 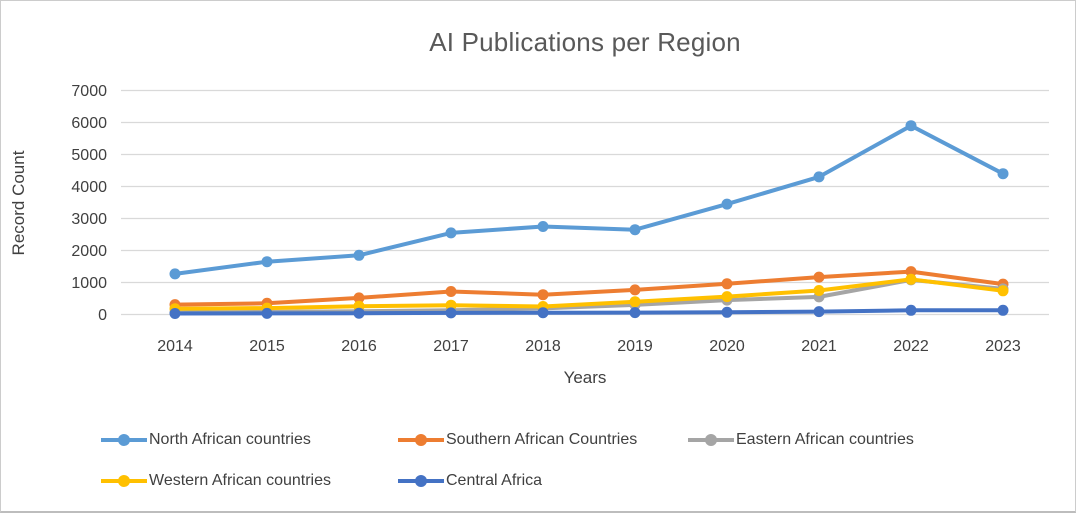 What do you see at coordinates (175, 346) in the screenshot?
I see `x-tick-label: 2014` at bounding box center [175, 346].